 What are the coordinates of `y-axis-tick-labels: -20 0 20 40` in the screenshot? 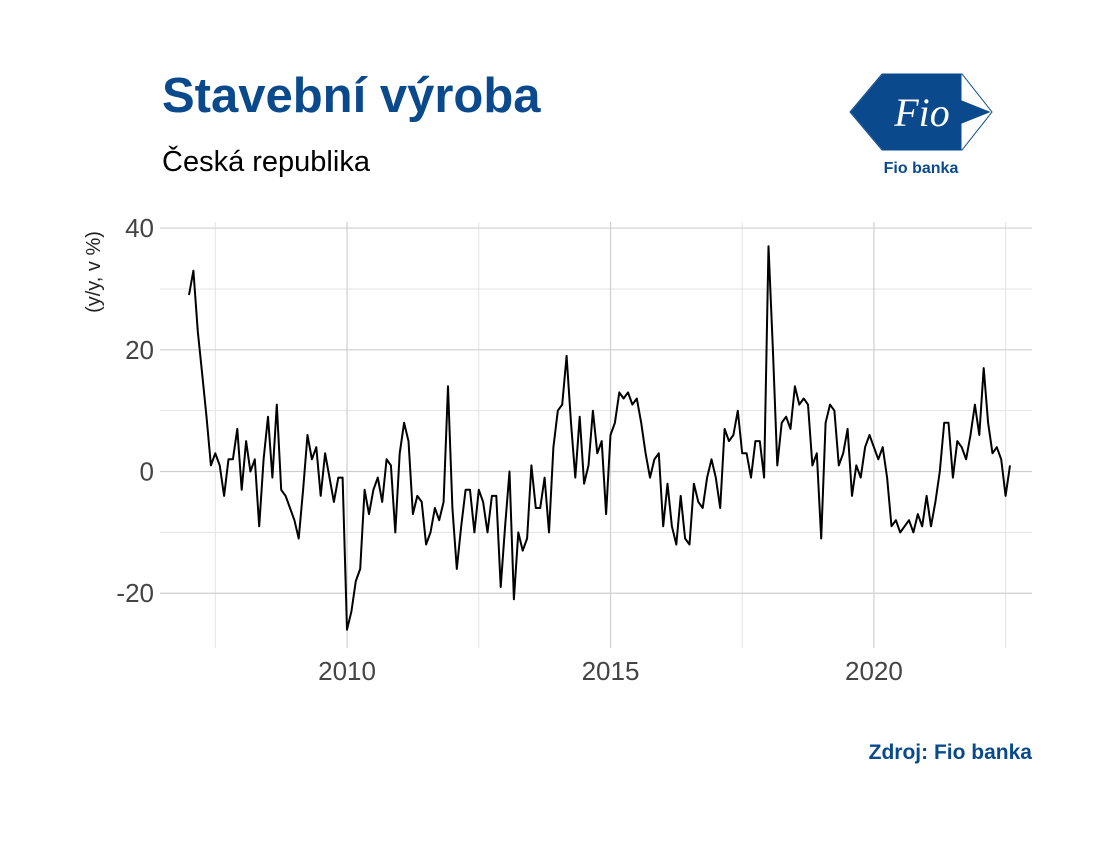 It's located at (135, 410).